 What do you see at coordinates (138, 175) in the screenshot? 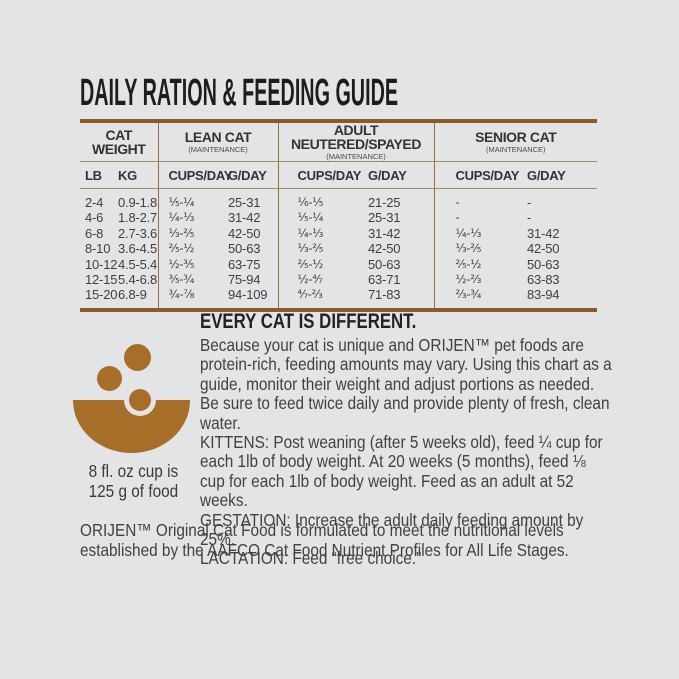
I see `column-header-kg: KG` at bounding box center [138, 175].